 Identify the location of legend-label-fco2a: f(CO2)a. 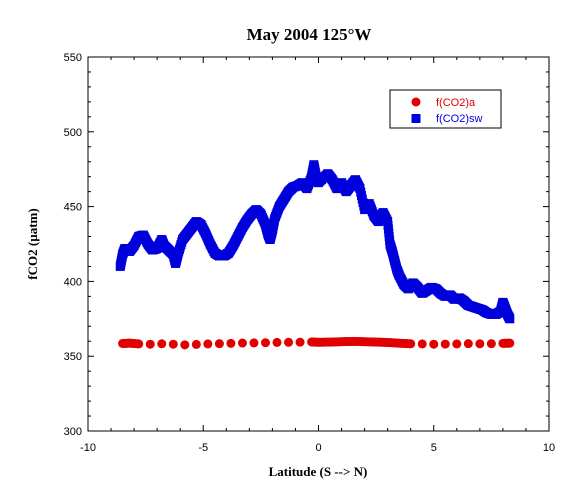
(456, 103).